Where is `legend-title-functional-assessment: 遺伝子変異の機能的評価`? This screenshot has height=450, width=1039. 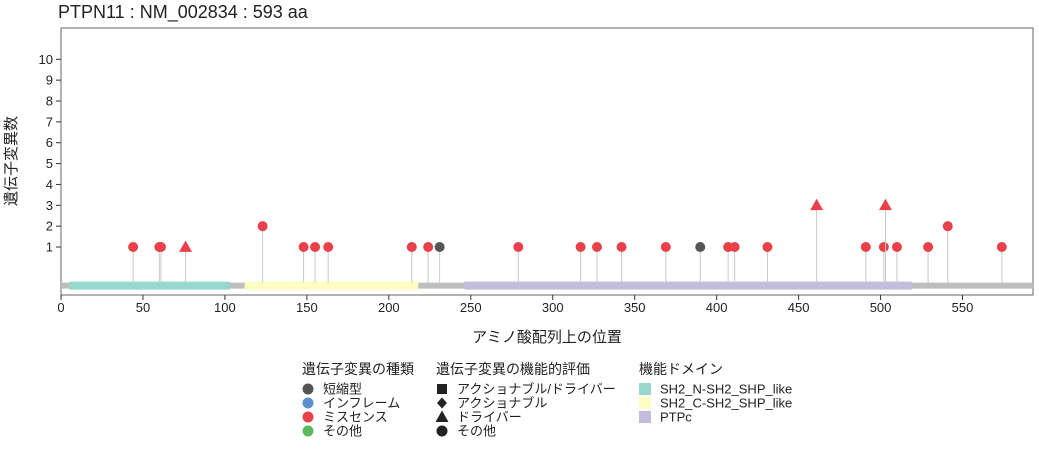
legend-title-functional-assessment: 遺伝子変異の機能的評価 is located at coordinates (513, 369).